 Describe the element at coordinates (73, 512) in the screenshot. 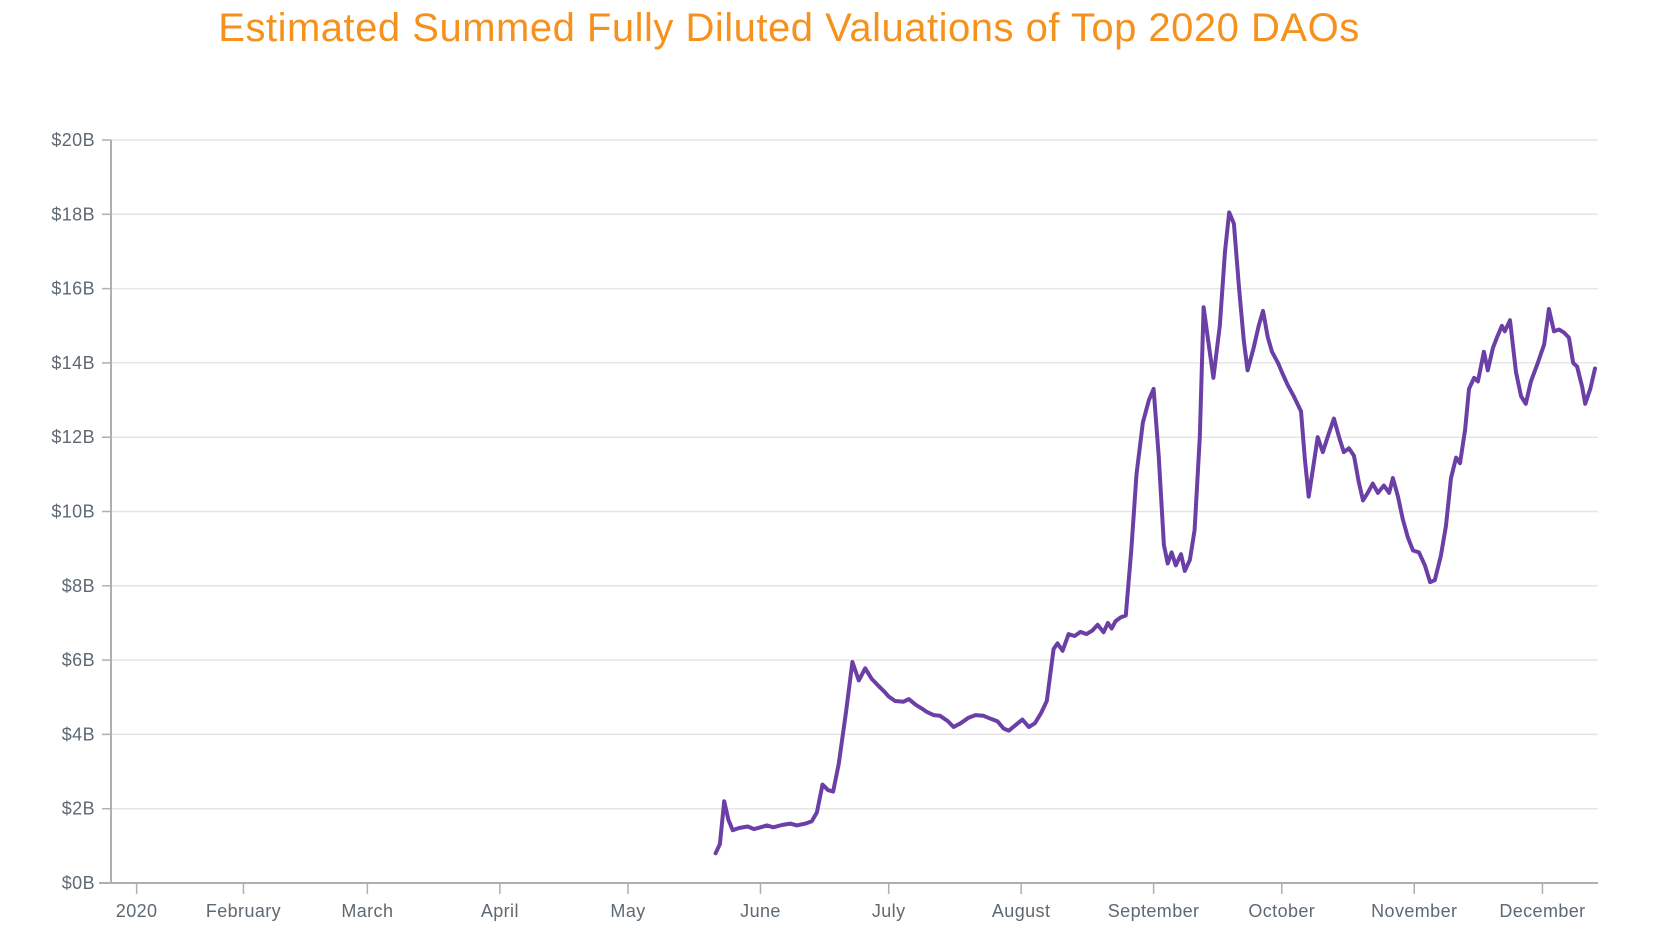

I see `y-tick-label: $10B` at that location.